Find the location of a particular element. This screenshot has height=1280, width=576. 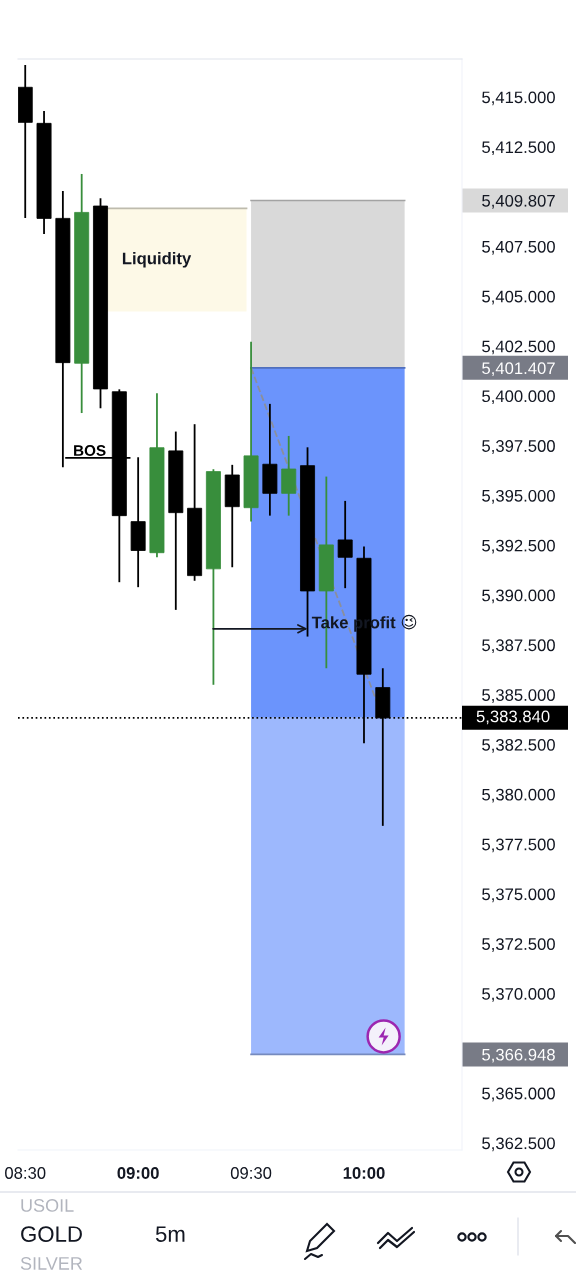

y-tick-label: 5,382.500 is located at coordinates (518, 745).